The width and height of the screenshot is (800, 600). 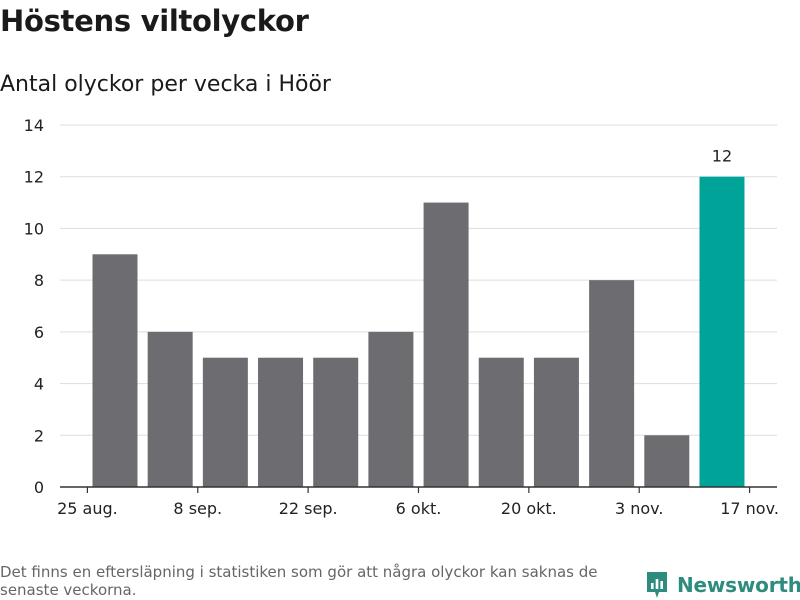 I want to click on x-tick-label: 22 sep., so click(x=308, y=508).